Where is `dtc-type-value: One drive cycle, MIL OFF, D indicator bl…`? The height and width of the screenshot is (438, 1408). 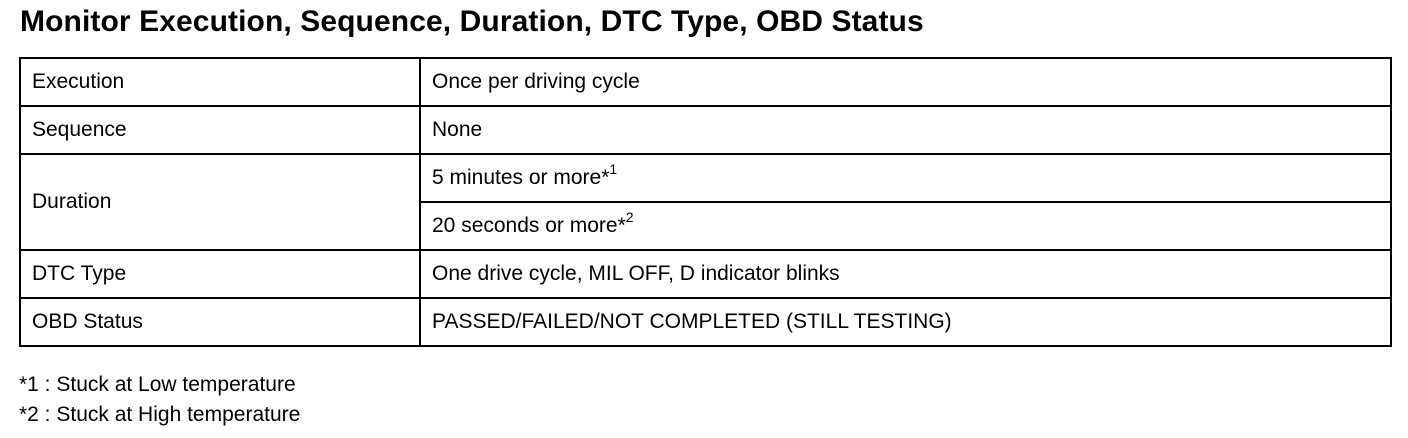 dtc-type-value: One drive cycle, MIL OFF, D indicator bl… is located at coordinates (905, 274).